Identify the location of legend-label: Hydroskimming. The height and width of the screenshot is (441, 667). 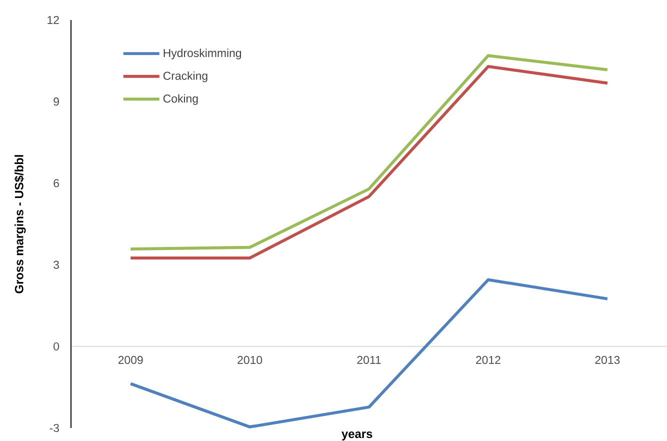
(203, 54).